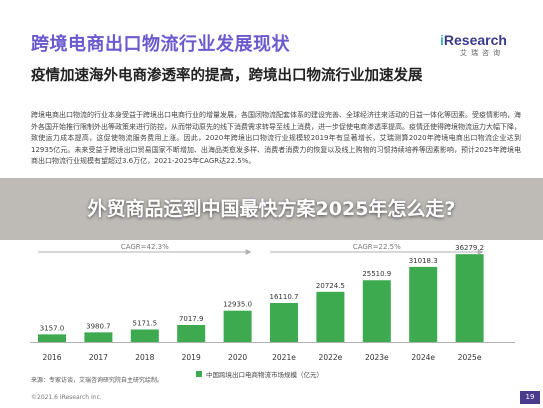 The height and width of the screenshot is (408, 543). I want to click on bar-2016, so click(52, 338).